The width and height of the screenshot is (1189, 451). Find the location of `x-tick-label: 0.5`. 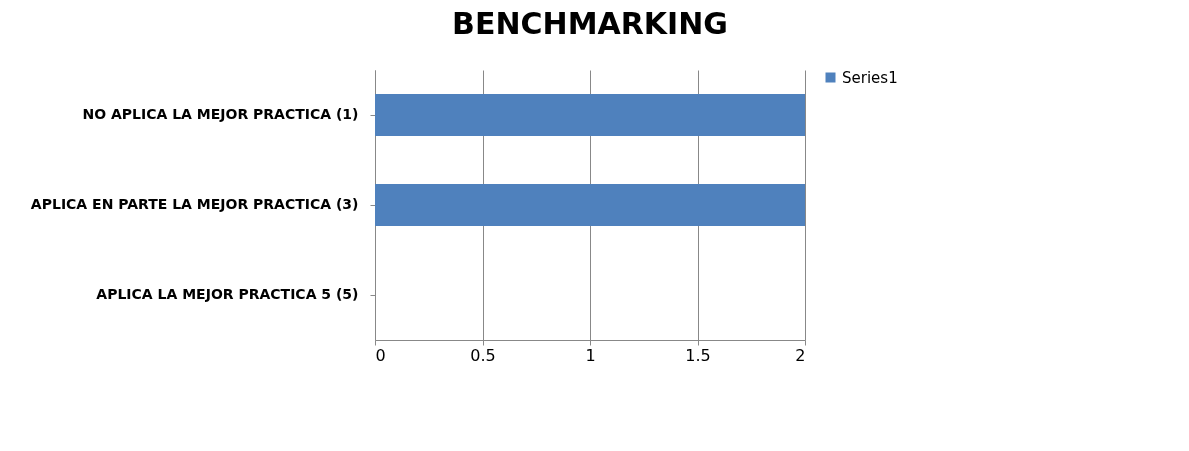

x-tick-label: 0.5 is located at coordinates (483, 355).